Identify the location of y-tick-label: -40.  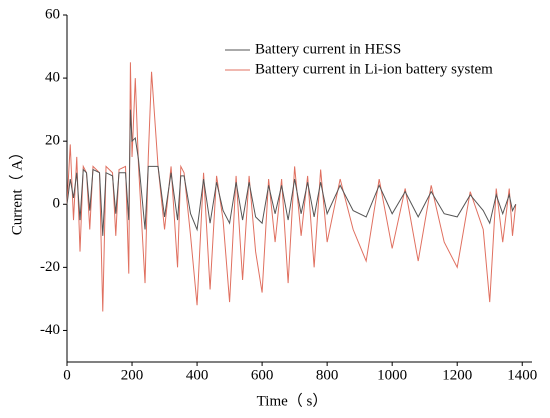
(50, 330).